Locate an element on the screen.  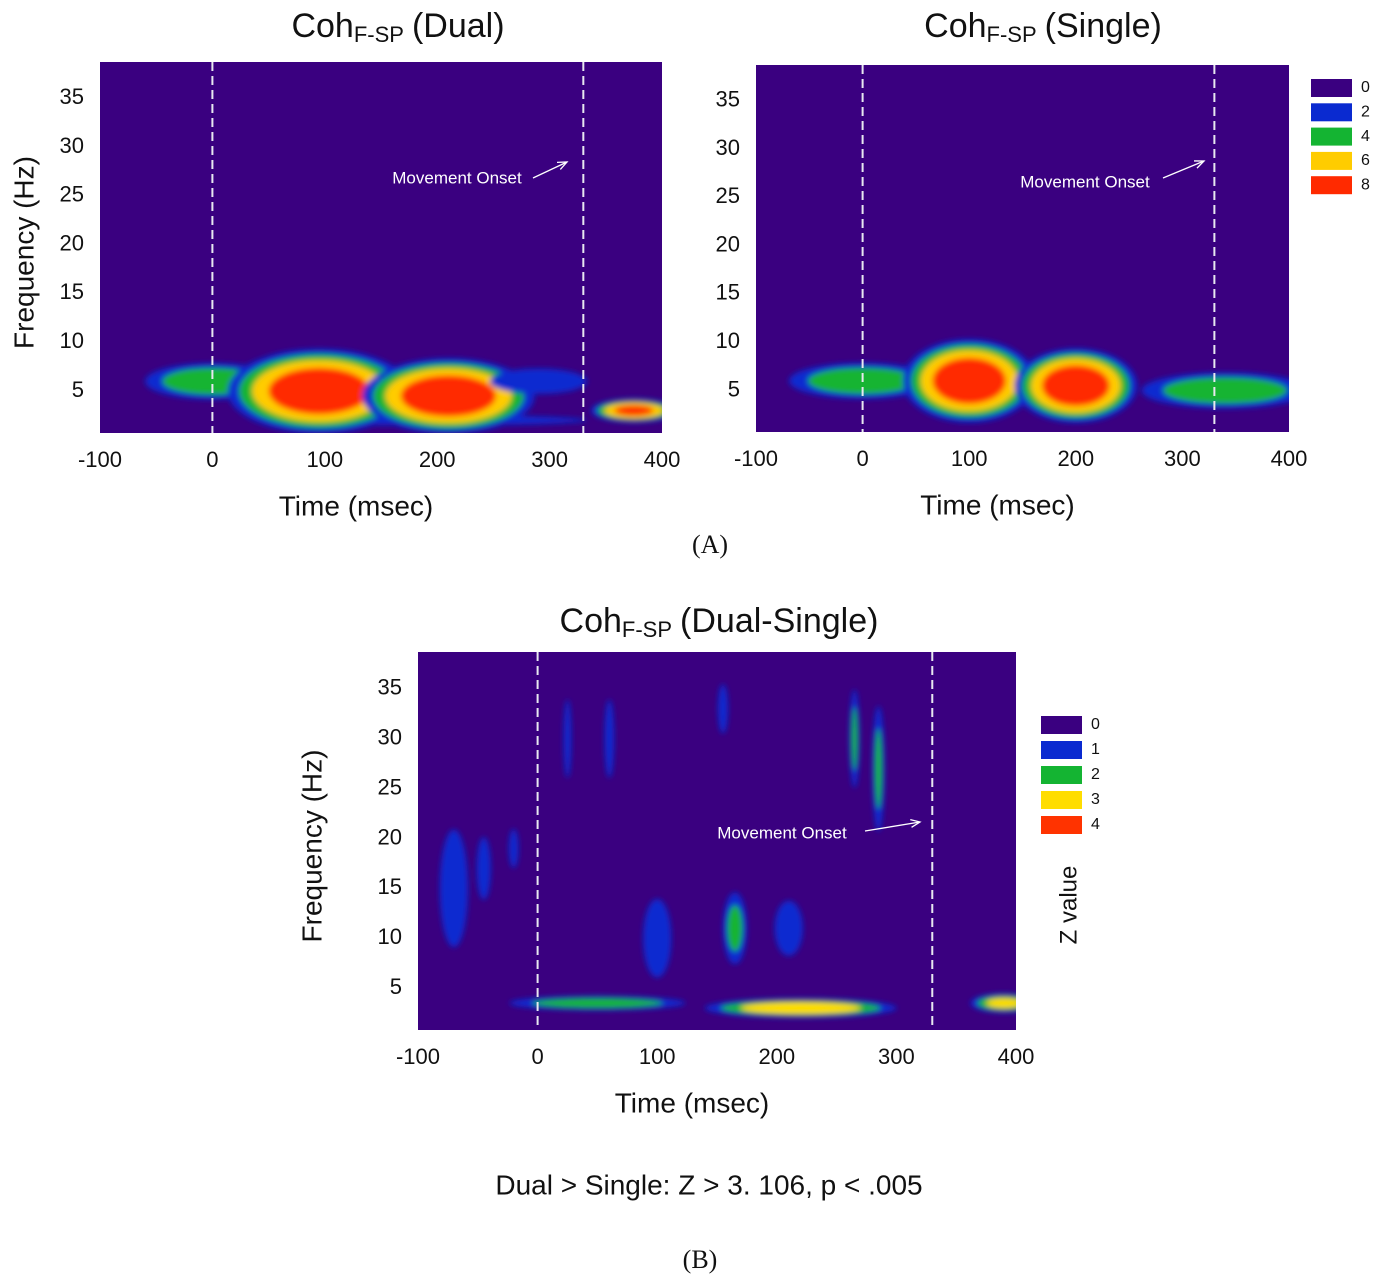
arrow-head is located at coordinates (916, 823).